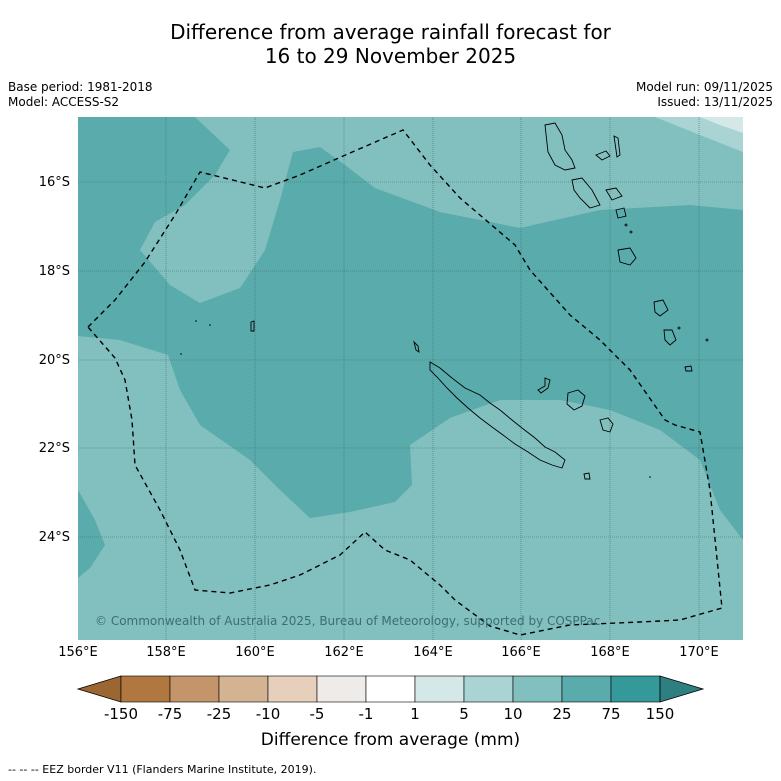 This screenshot has width=781, height=781. I want to click on island-lifou, so click(576, 400).